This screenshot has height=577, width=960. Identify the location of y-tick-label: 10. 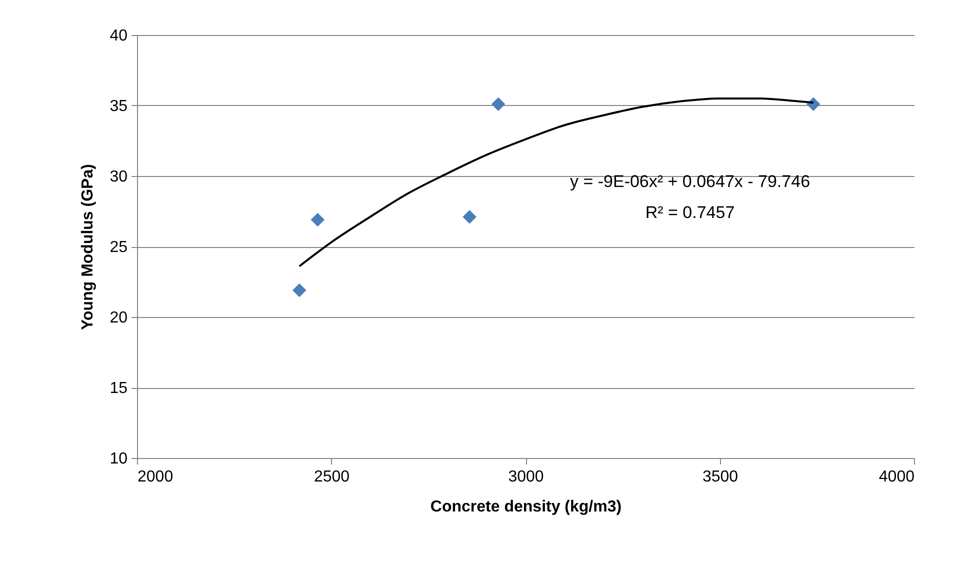
(119, 459).